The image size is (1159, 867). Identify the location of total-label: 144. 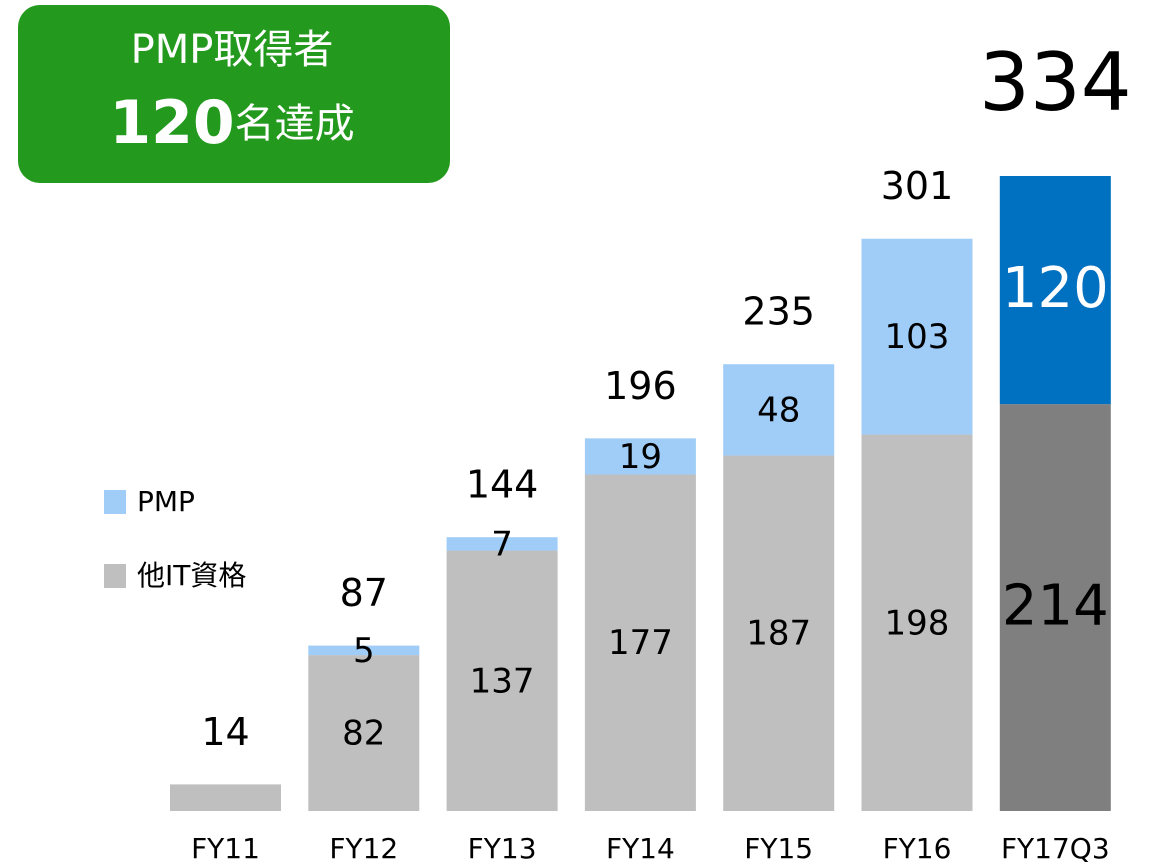
(502, 485).